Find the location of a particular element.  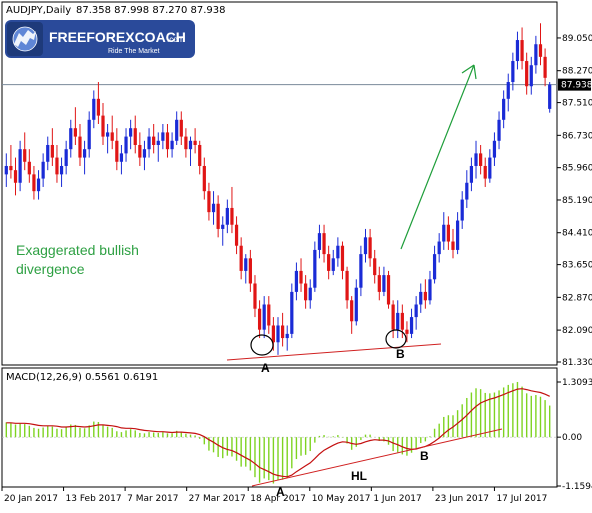

higher-low-label: HL is located at coordinates (359, 476).